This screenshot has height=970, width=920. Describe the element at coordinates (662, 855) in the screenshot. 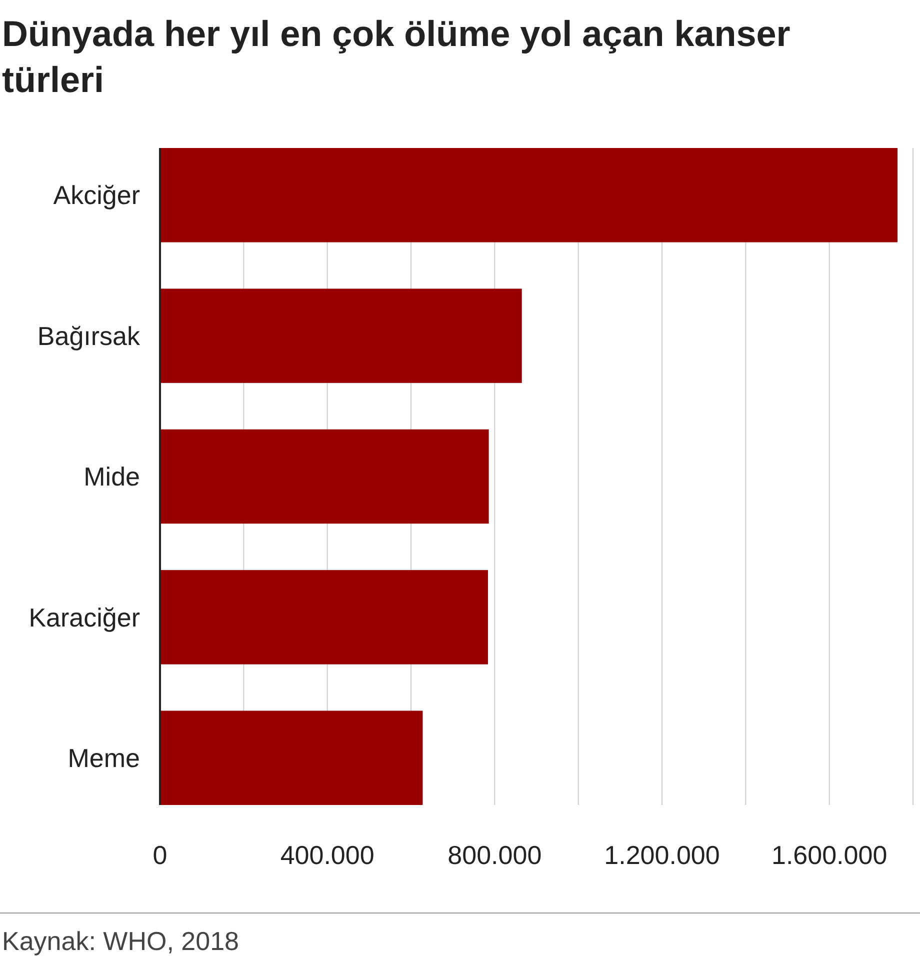

I see `x-tick-label: 1.200.000` at that location.